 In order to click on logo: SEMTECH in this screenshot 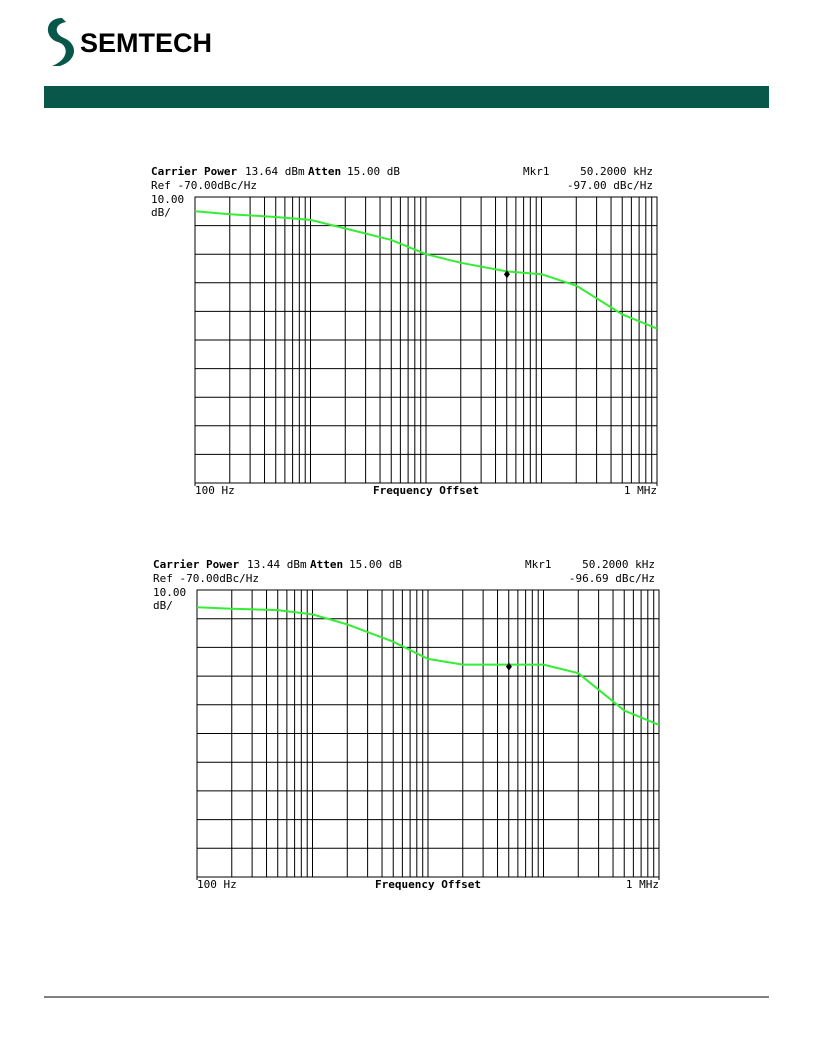, I will do `click(129, 42)`.